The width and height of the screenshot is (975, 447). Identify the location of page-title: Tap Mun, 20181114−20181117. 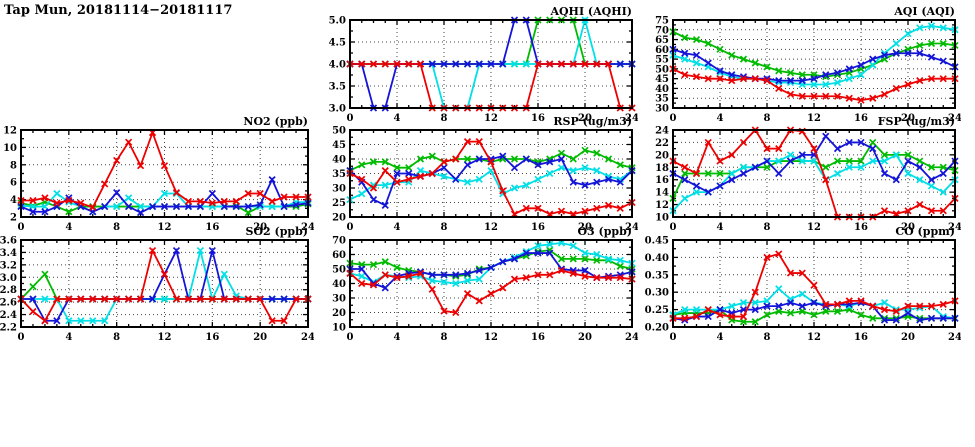
(118, 10).